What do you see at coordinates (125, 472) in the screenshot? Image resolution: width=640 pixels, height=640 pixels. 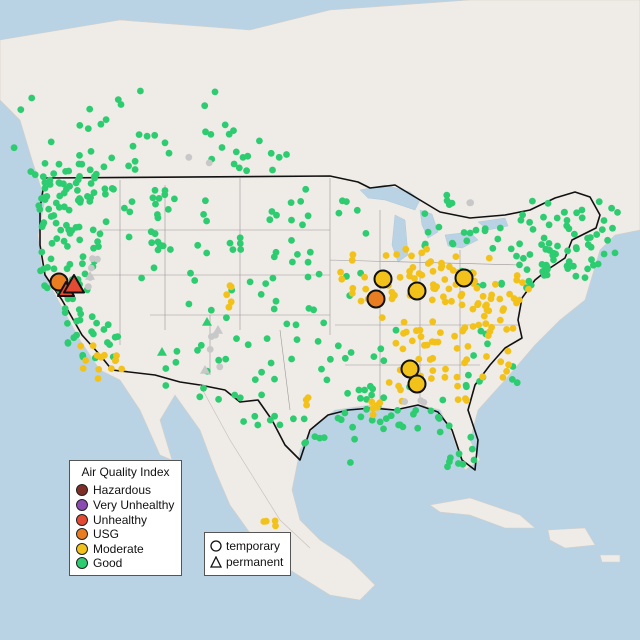 I see `legend-title: Air Quality Index` at bounding box center [125, 472].